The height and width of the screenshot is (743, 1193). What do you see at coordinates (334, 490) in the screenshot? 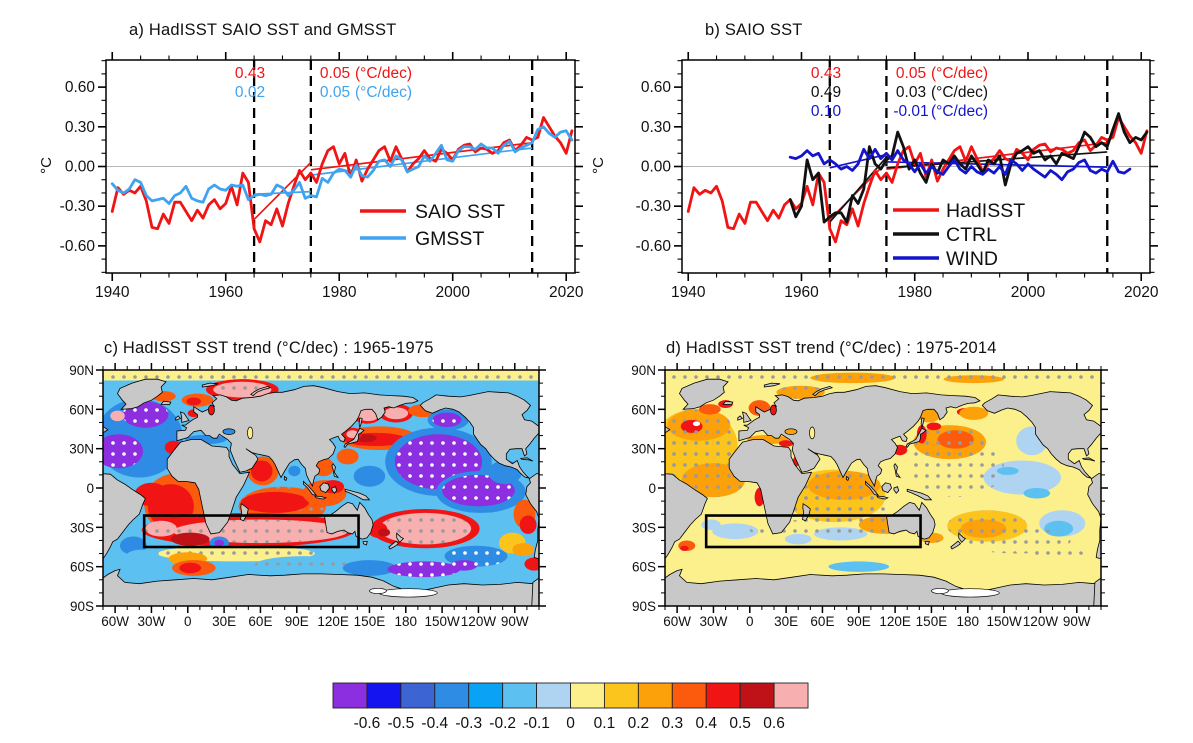
I see `land-sulawesi` at bounding box center [334, 490].